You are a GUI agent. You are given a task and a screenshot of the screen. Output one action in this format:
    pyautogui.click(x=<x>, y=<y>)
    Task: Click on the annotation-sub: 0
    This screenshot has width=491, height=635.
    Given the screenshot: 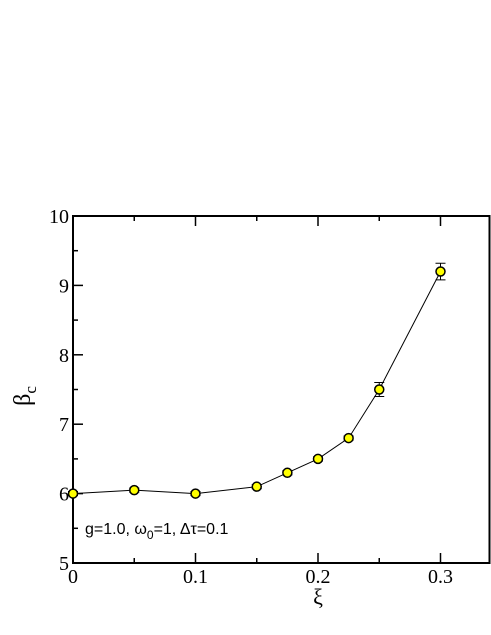 What is the action you would take?
    pyautogui.click(x=150, y=535)
    